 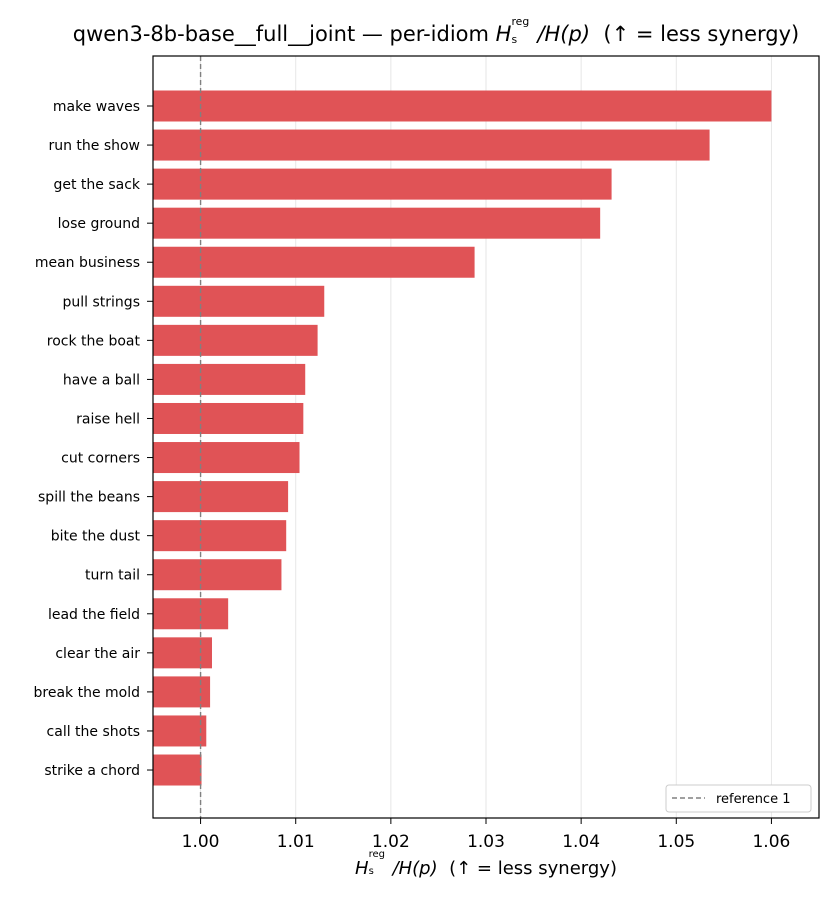 I want to click on y-tick-label: strike a chord, so click(x=92, y=771).